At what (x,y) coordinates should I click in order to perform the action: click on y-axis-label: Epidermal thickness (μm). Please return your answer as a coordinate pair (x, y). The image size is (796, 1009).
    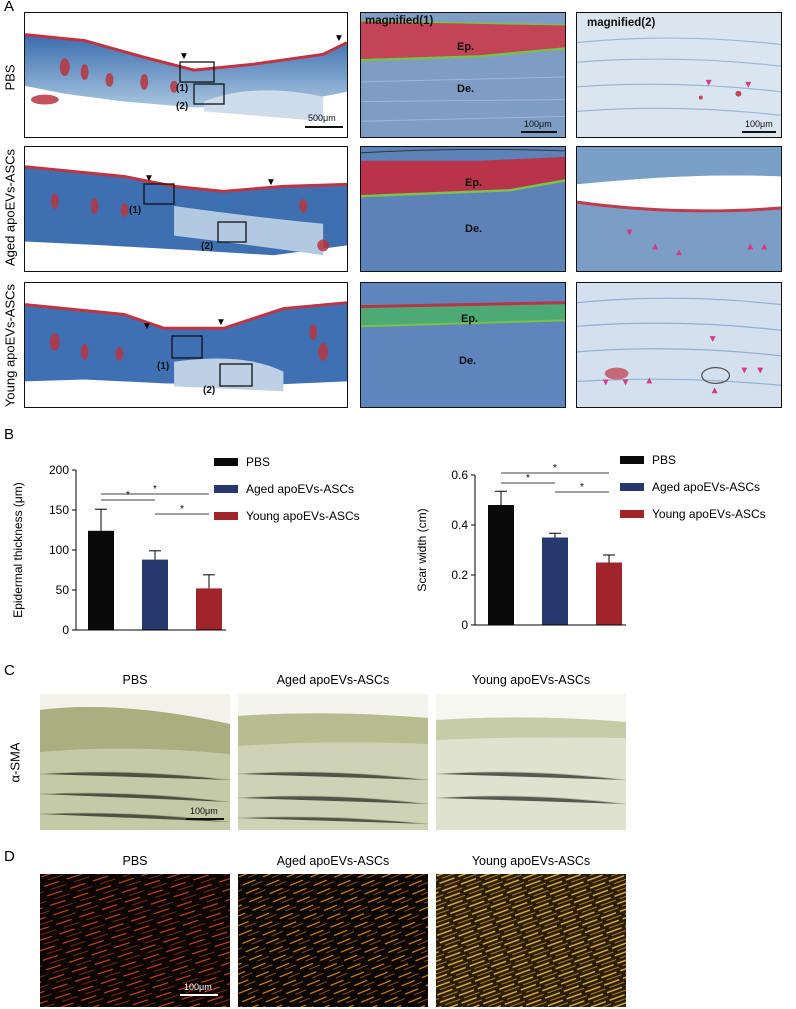
    Looking at the image, I should click on (18, 550).